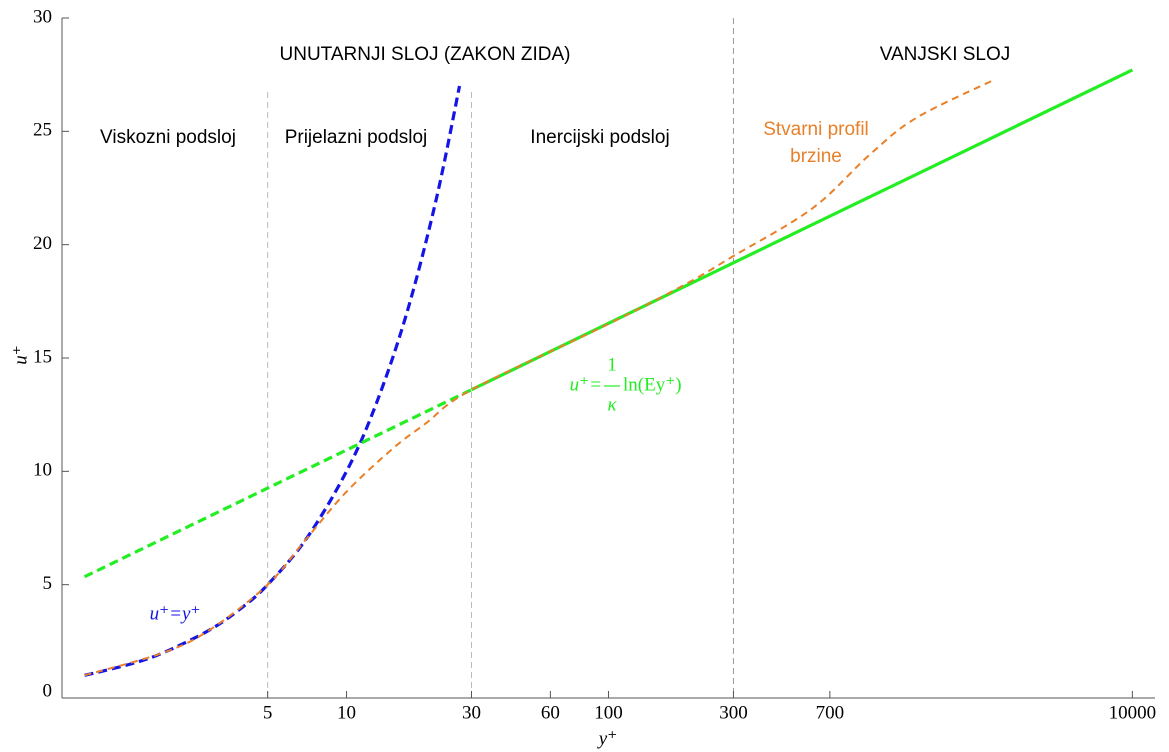 The height and width of the screenshot is (752, 1169). What do you see at coordinates (20, 355) in the screenshot?
I see `y-axis-label: u⁺` at bounding box center [20, 355].